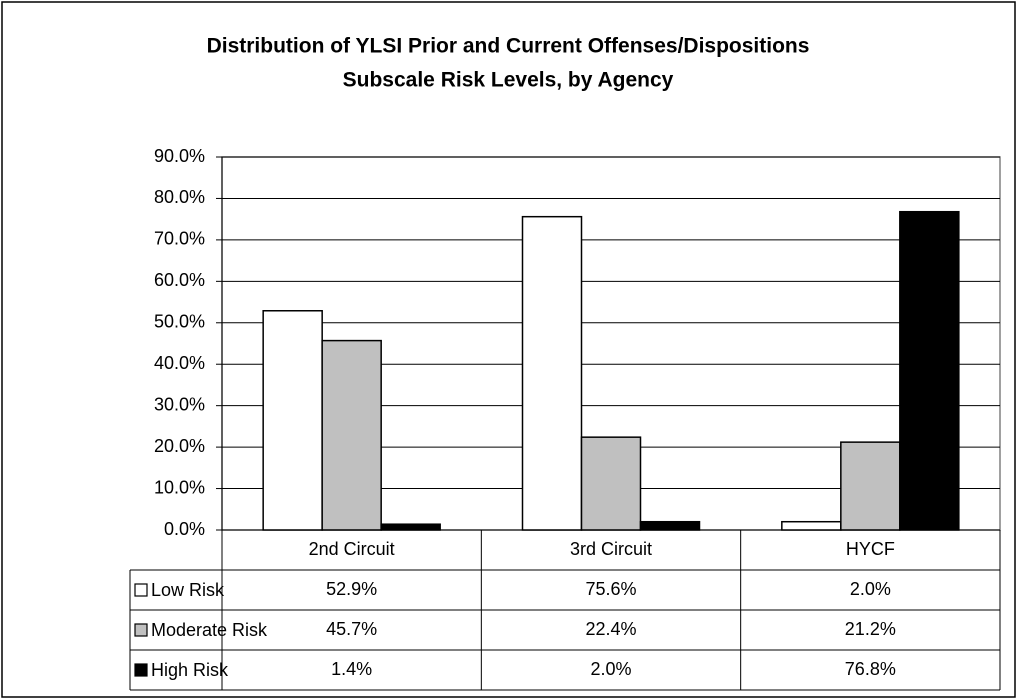 The height and width of the screenshot is (700, 1018). What do you see at coordinates (610, 629) in the screenshot?
I see `data-label: 22.4%` at bounding box center [610, 629].